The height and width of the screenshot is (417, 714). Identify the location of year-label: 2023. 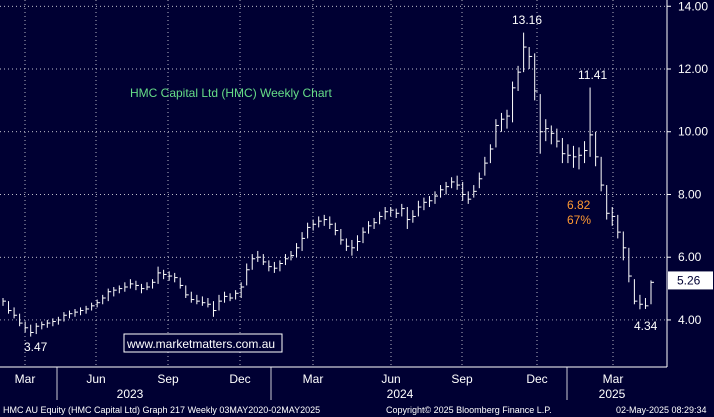
(130, 394).